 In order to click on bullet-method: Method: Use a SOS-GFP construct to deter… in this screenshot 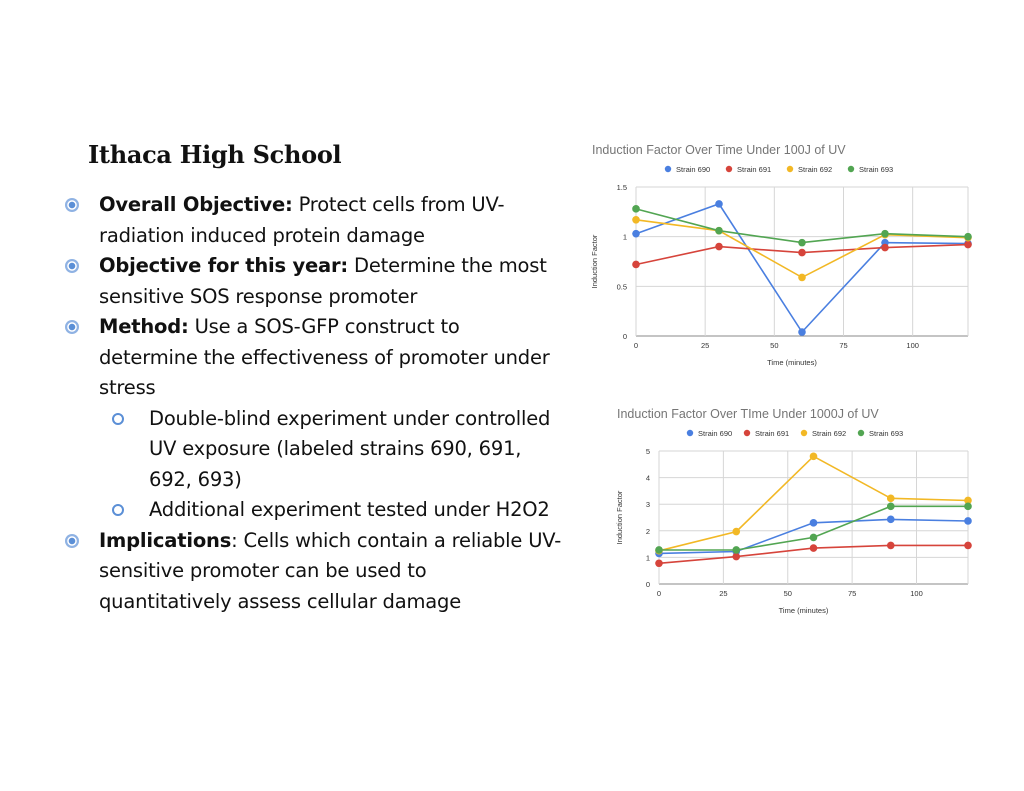, I will do `click(312, 358)`.